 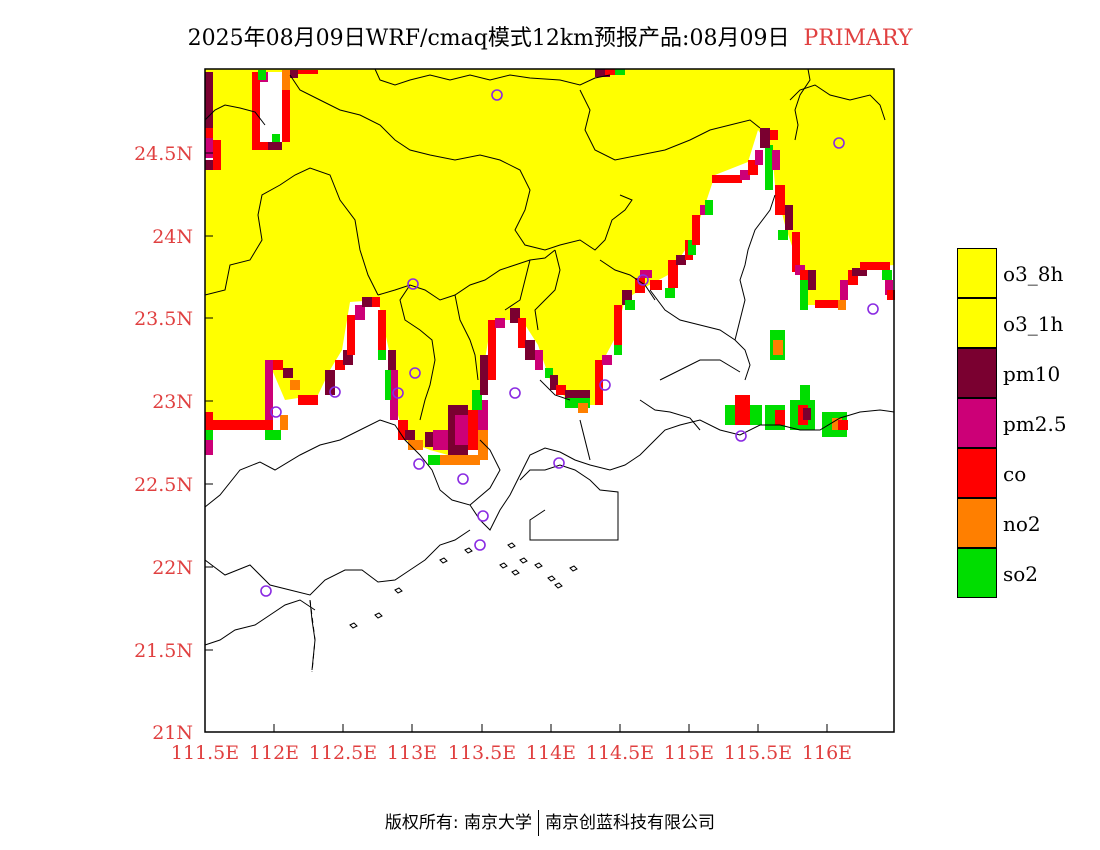 What do you see at coordinates (630, 823) in the screenshot?
I see `footer-right: 南京创蓝科技有限公司` at bounding box center [630, 823].